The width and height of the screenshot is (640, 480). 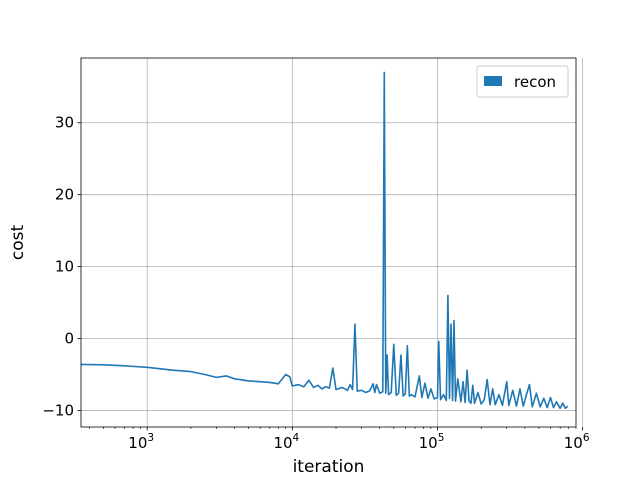 I want to click on y-tick-label: 0, so click(x=69, y=339).